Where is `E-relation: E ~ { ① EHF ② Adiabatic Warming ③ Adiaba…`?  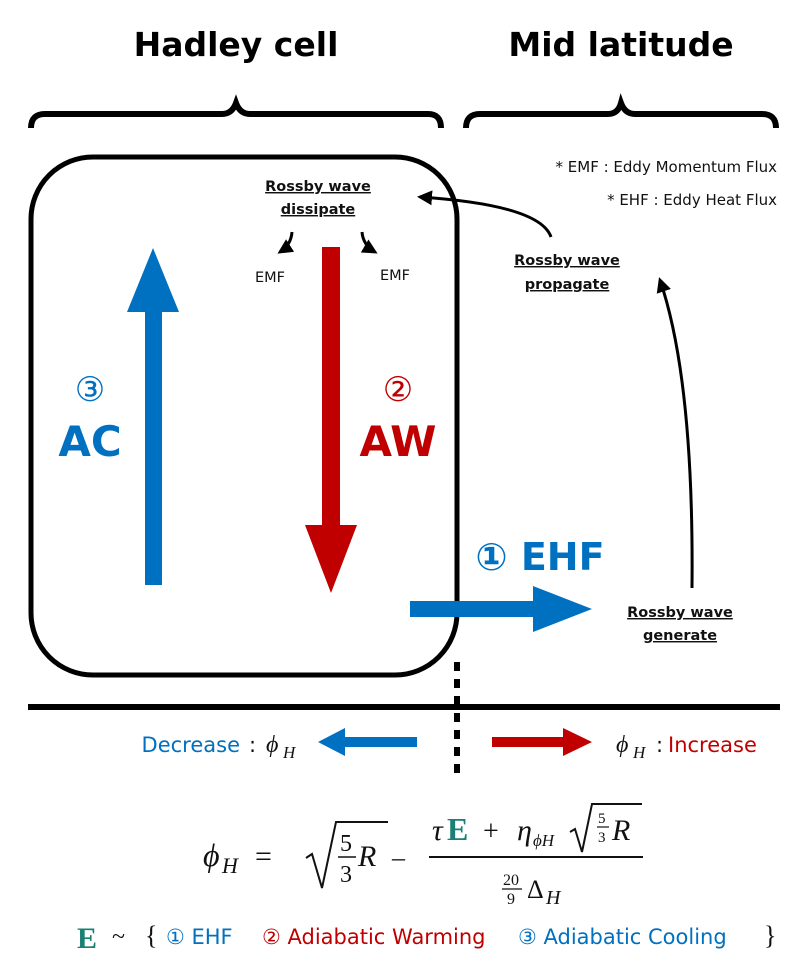 E-relation: E ~ { ① EHF ② Adiabatic Warming ③ Adiaba… is located at coordinates (426, 938).